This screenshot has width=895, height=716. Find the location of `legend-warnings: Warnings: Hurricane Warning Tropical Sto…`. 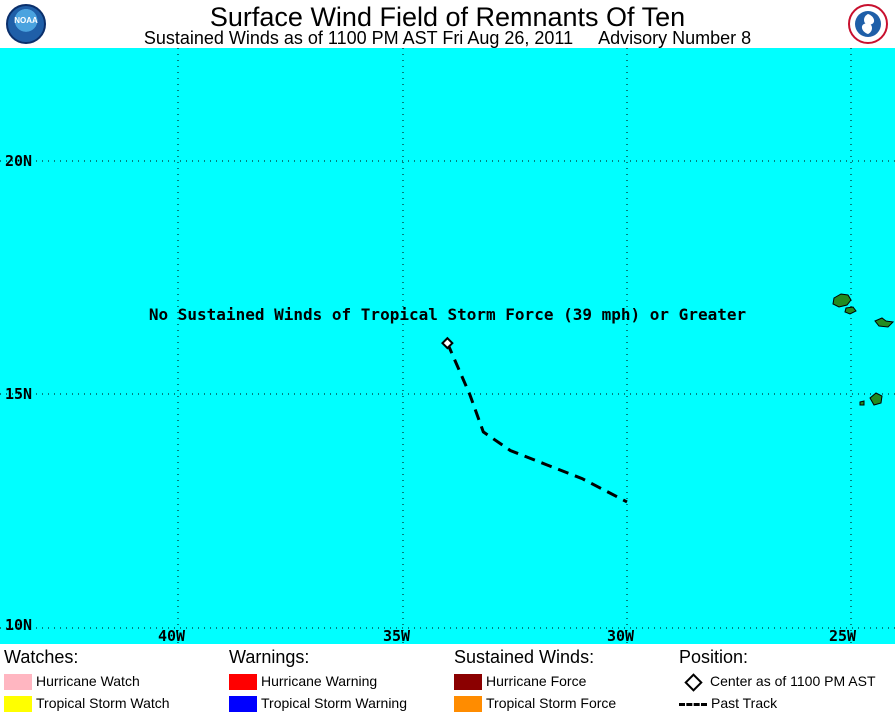

legend-warnings: Warnings: Hurricane Warning Tropical Sto… is located at coordinates (318, 679).